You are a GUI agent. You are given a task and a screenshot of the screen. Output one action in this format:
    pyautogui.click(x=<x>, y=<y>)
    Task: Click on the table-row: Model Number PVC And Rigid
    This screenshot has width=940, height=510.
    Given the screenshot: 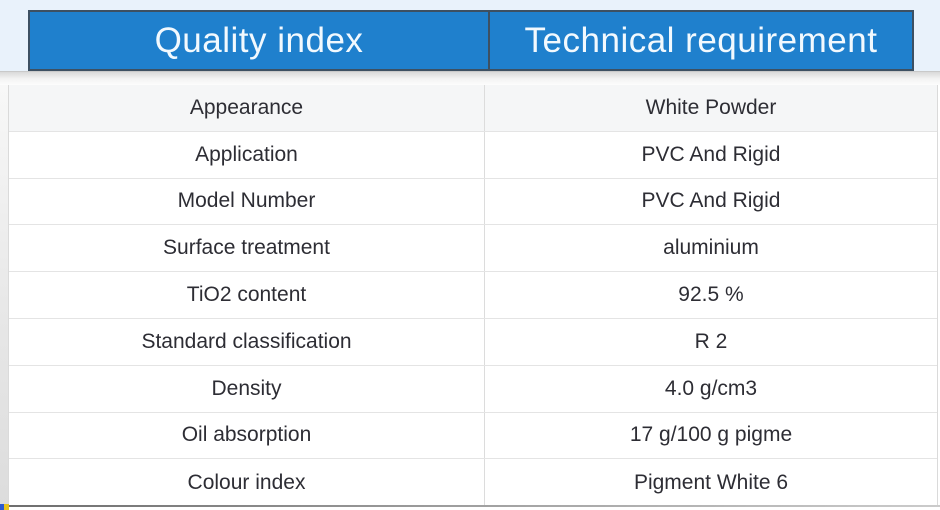 What is the action you would take?
    pyautogui.click(x=473, y=202)
    